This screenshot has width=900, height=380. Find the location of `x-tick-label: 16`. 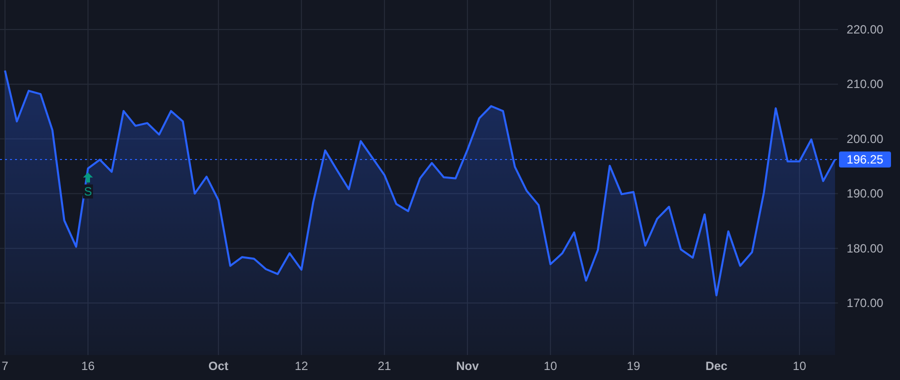

x-tick-label: 16 is located at coordinates (88, 366).